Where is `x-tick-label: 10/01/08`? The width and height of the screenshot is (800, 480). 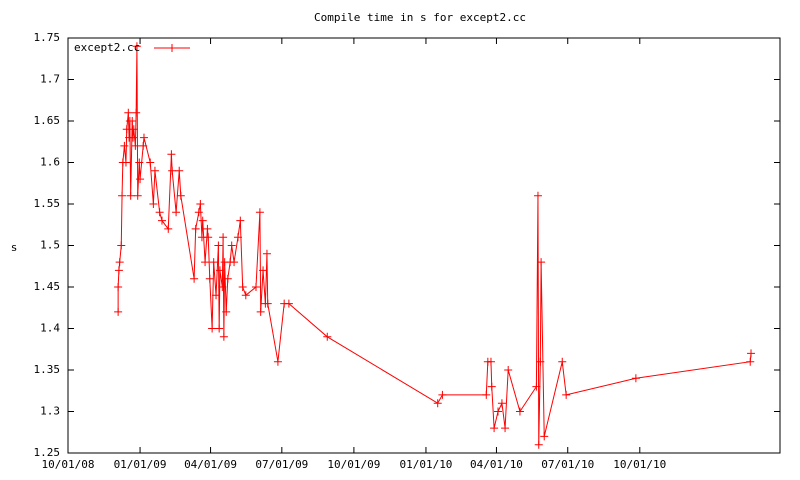
x-tick-label: 10/01/08 is located at coordinates (68, 464).